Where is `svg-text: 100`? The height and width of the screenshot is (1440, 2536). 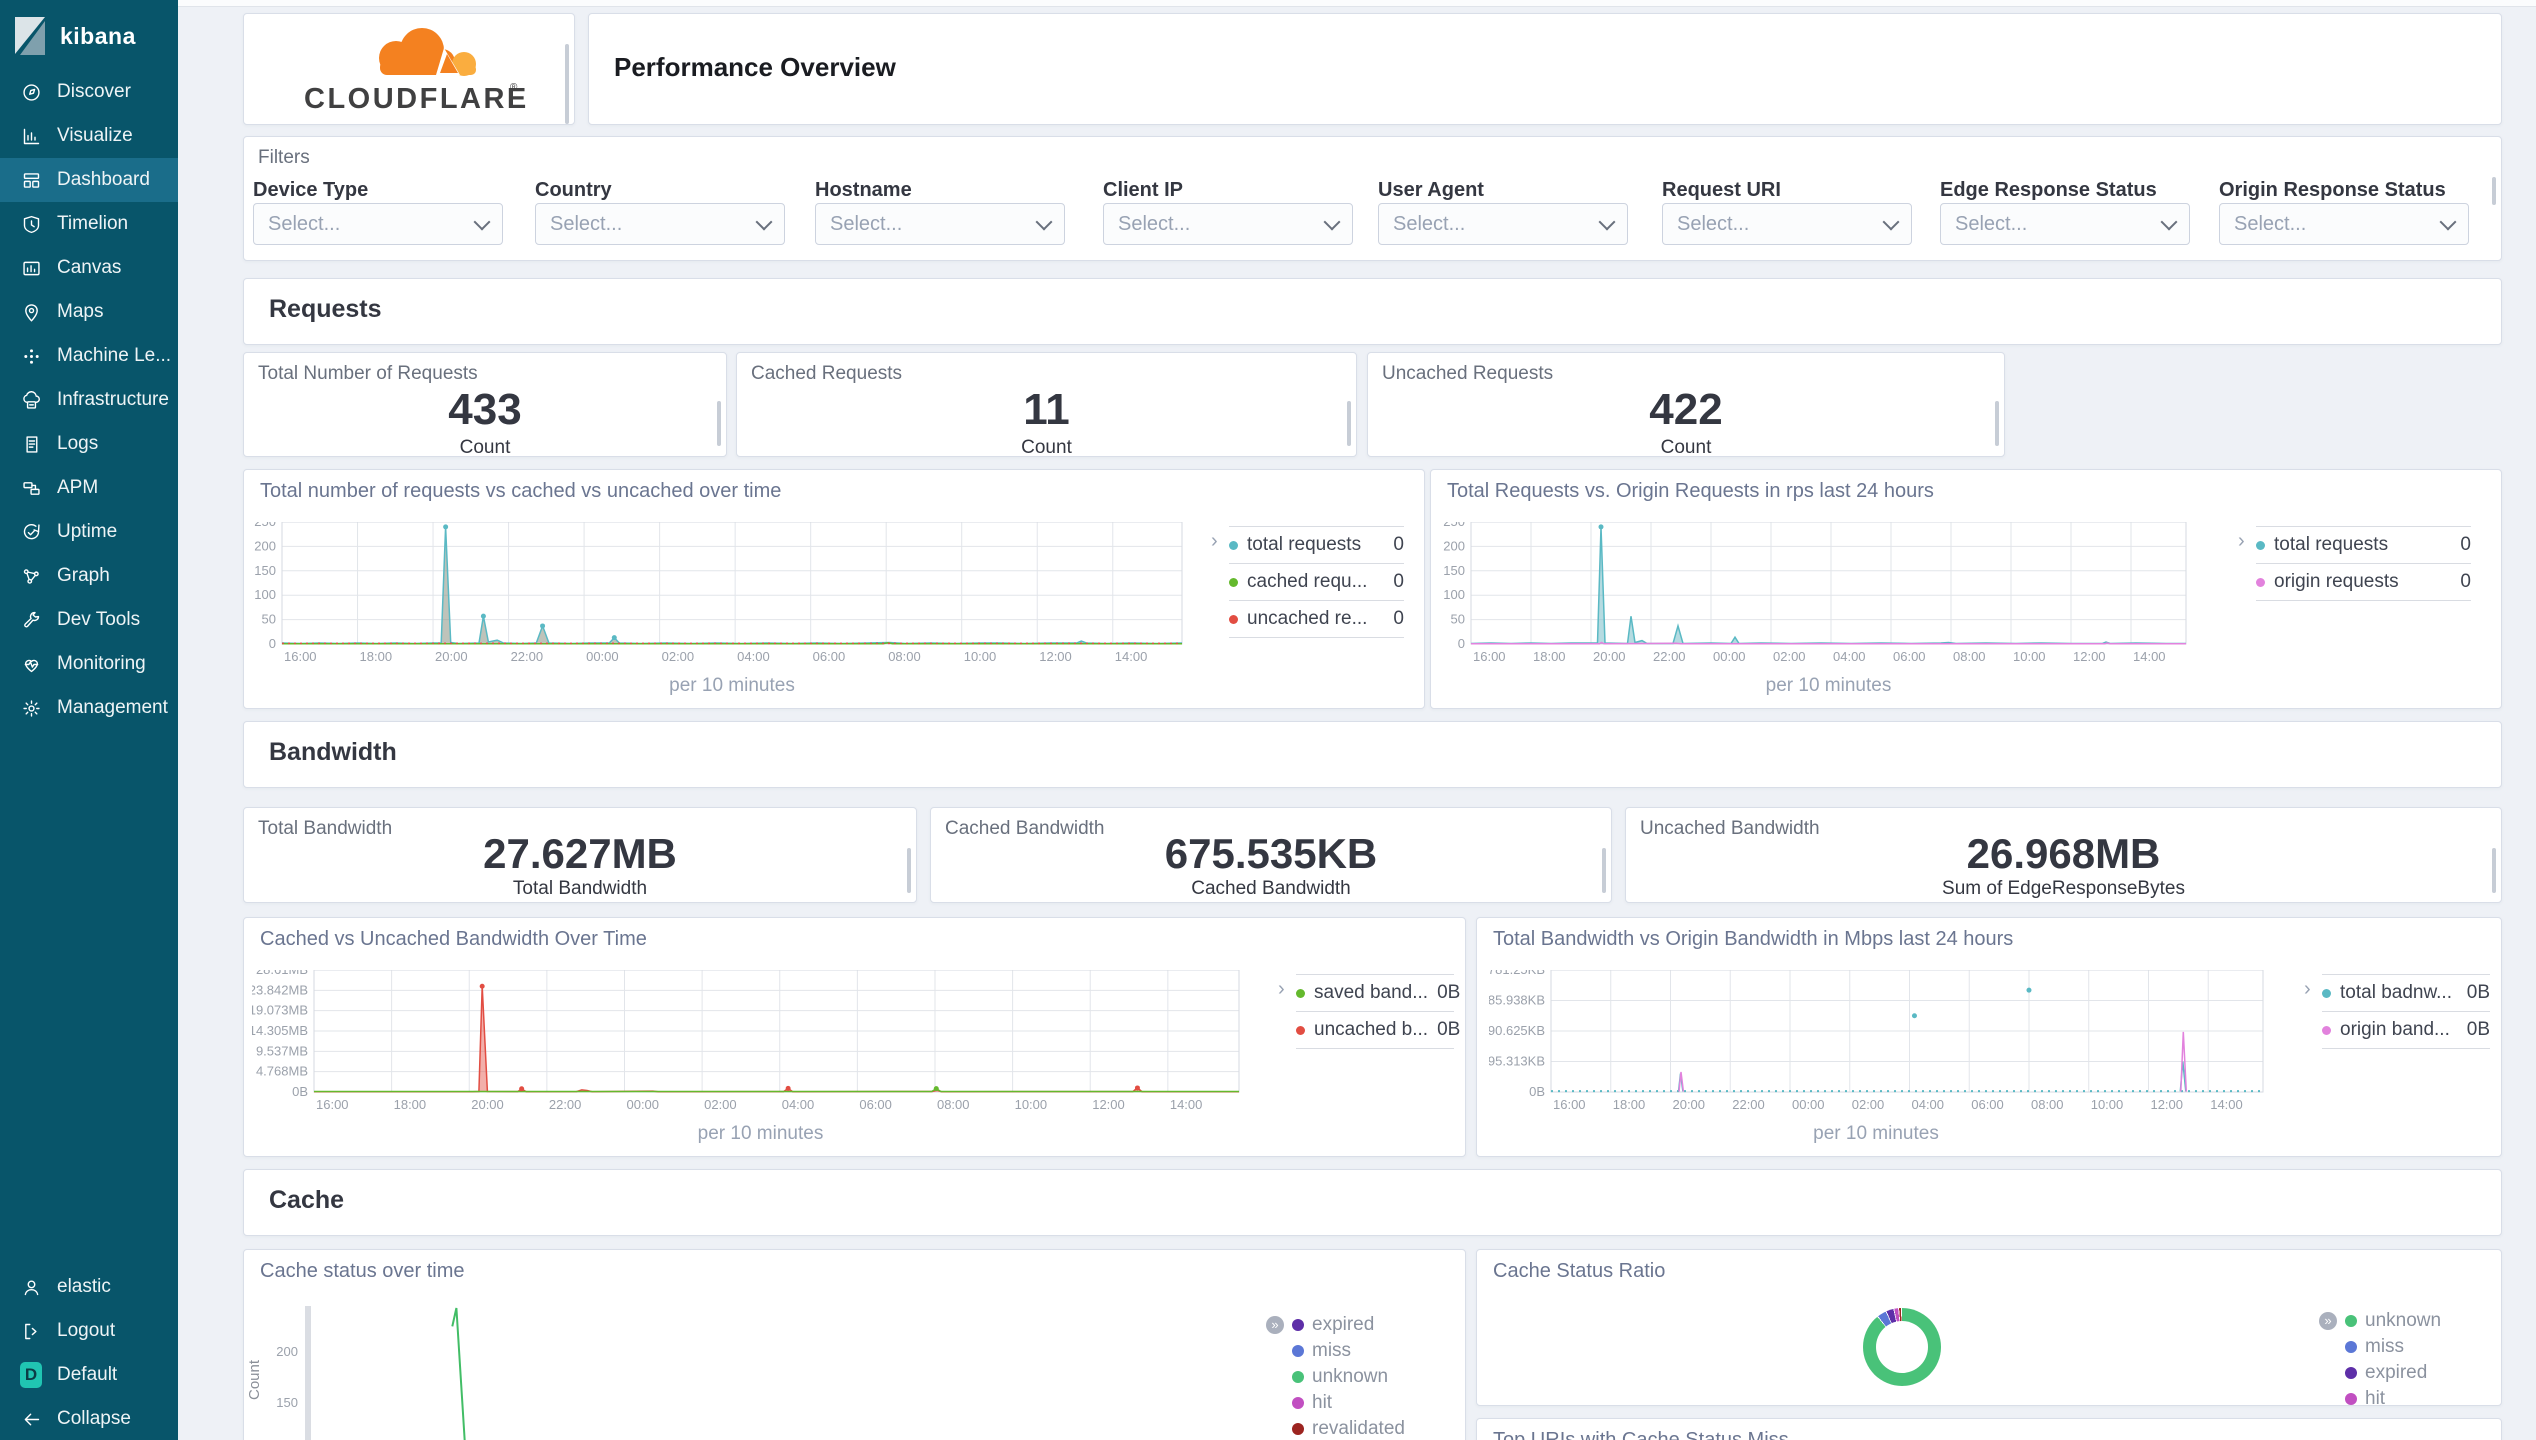
svg-text: 100 is located at coordinates (1454, 594).